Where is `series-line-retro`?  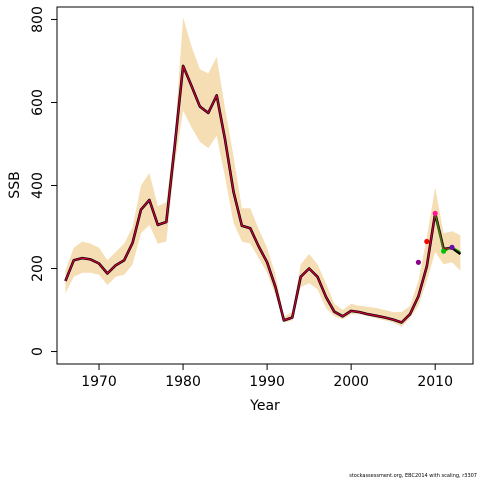 series-line-retro is located at coordinates (447, 233).